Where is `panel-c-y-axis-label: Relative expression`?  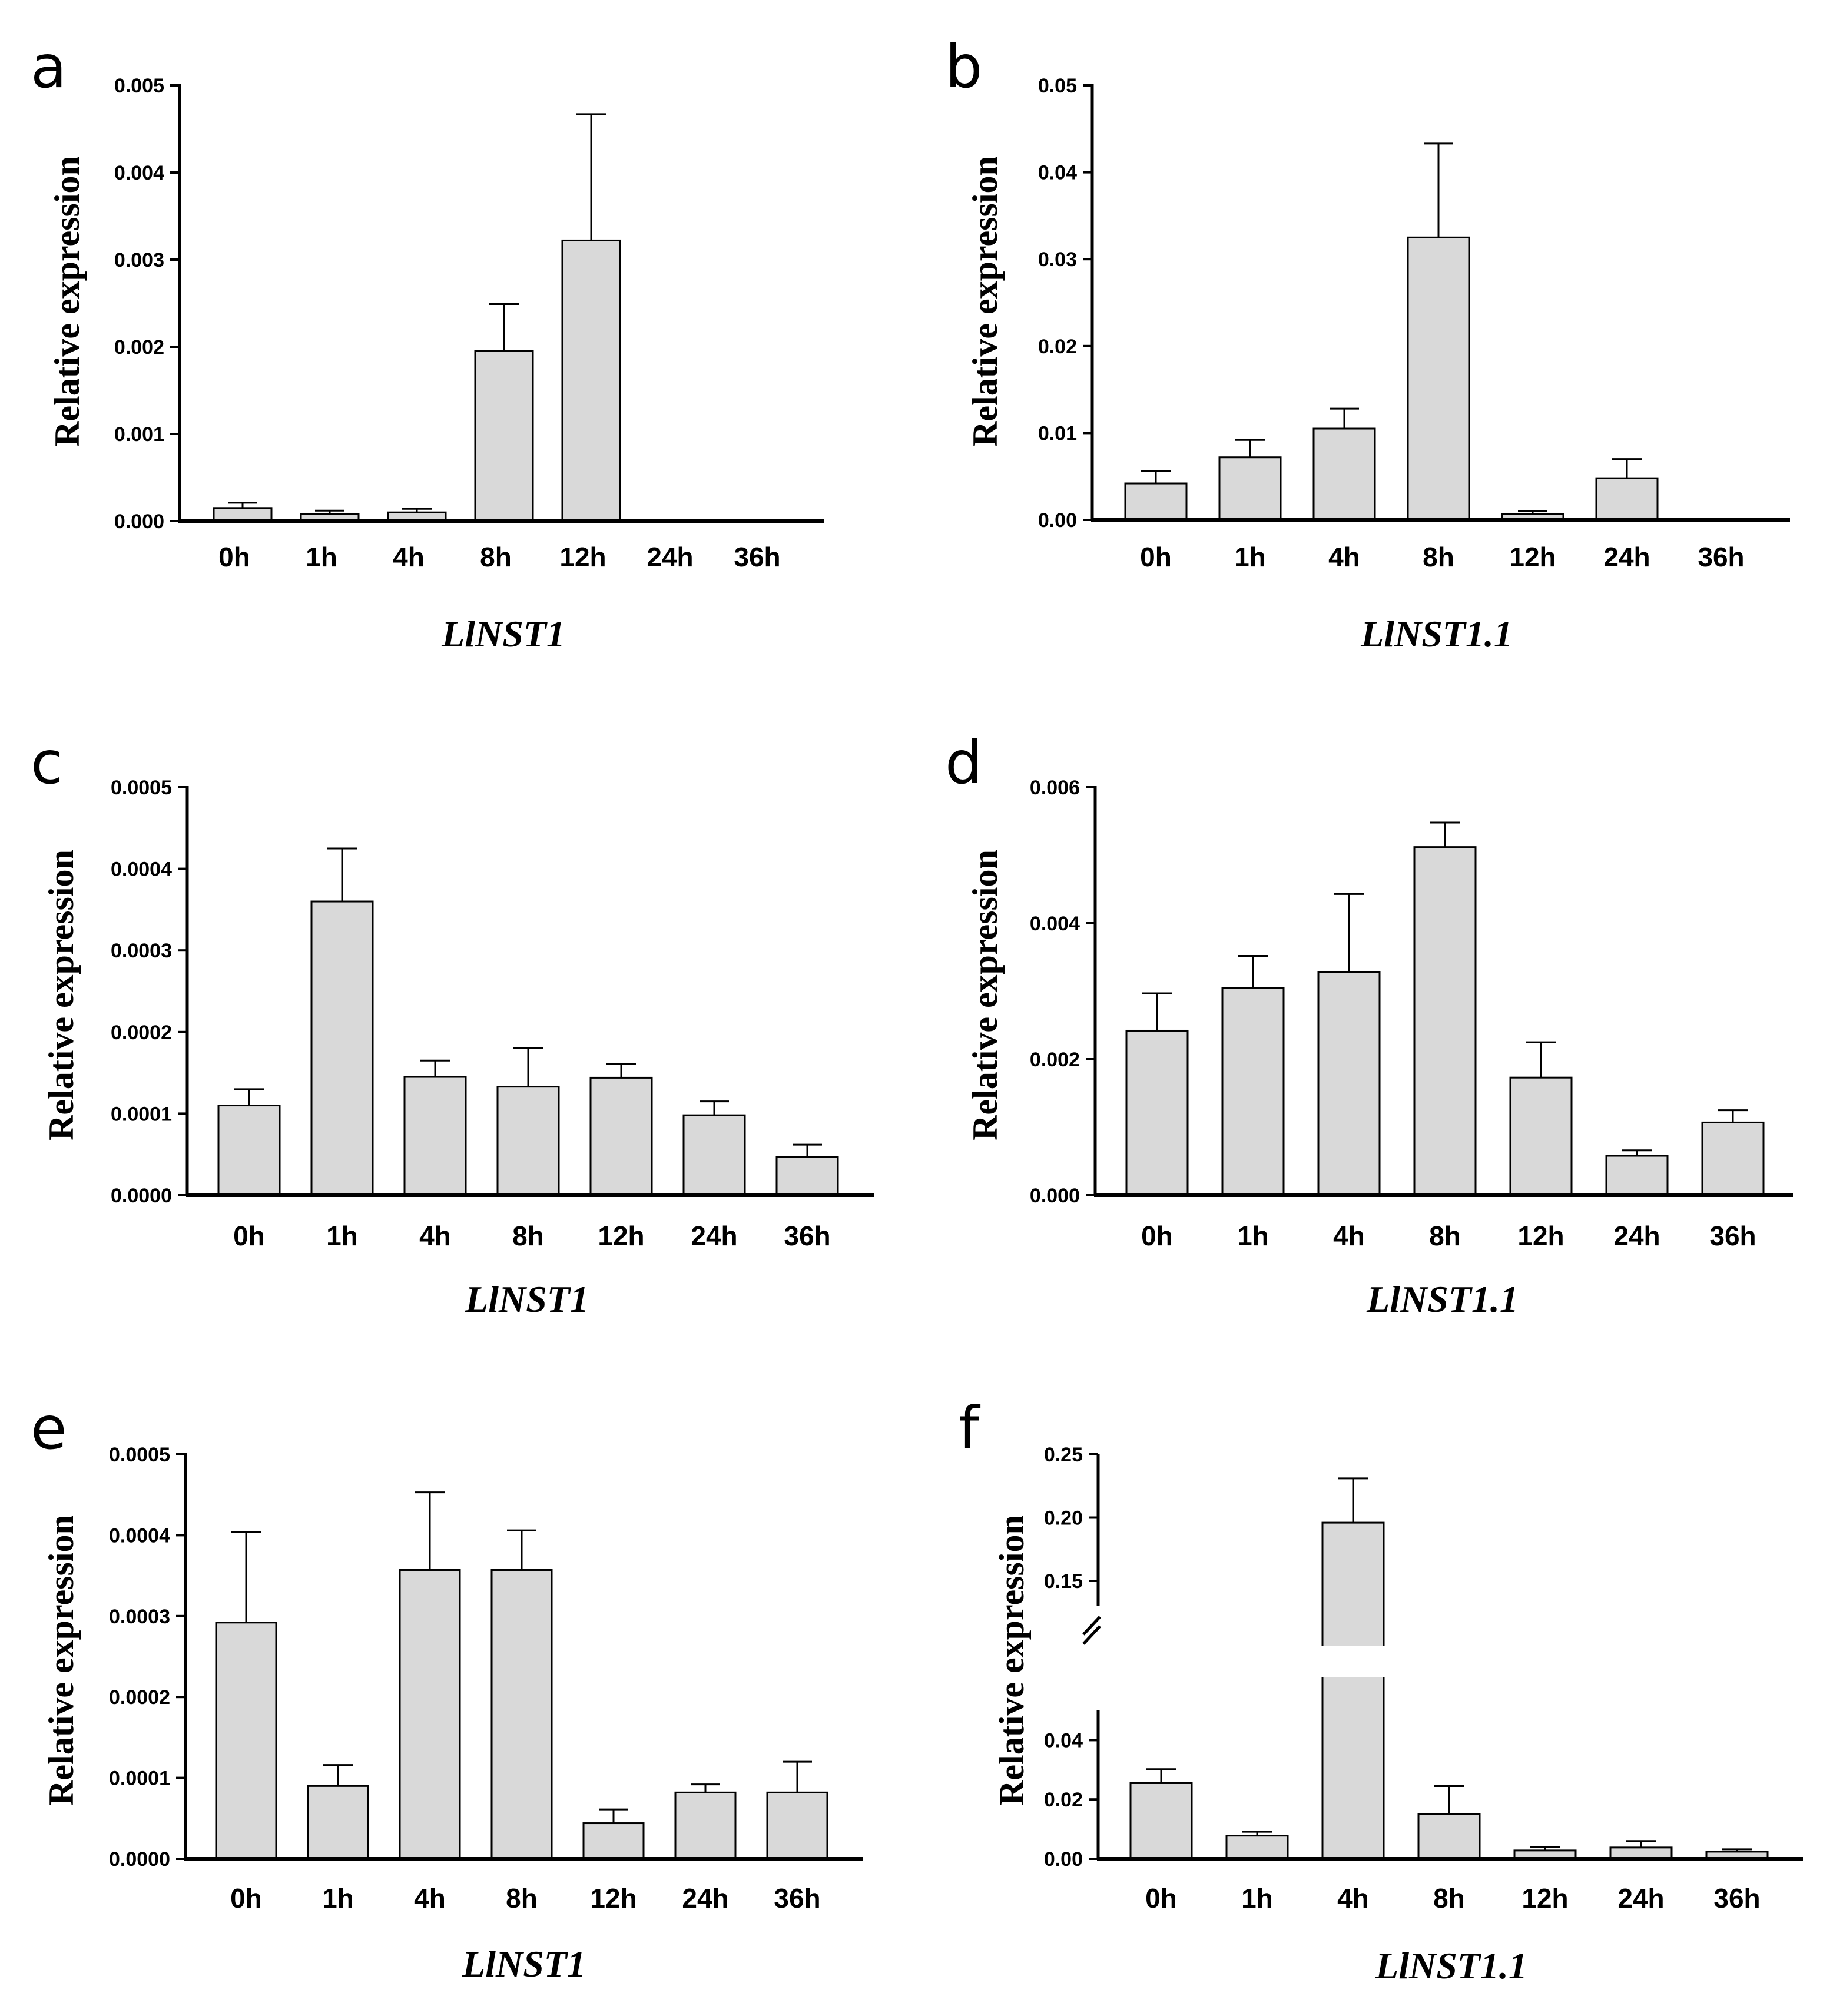 panel-c-y-axis-label: Relative expression is located at coordinates (61, 995).